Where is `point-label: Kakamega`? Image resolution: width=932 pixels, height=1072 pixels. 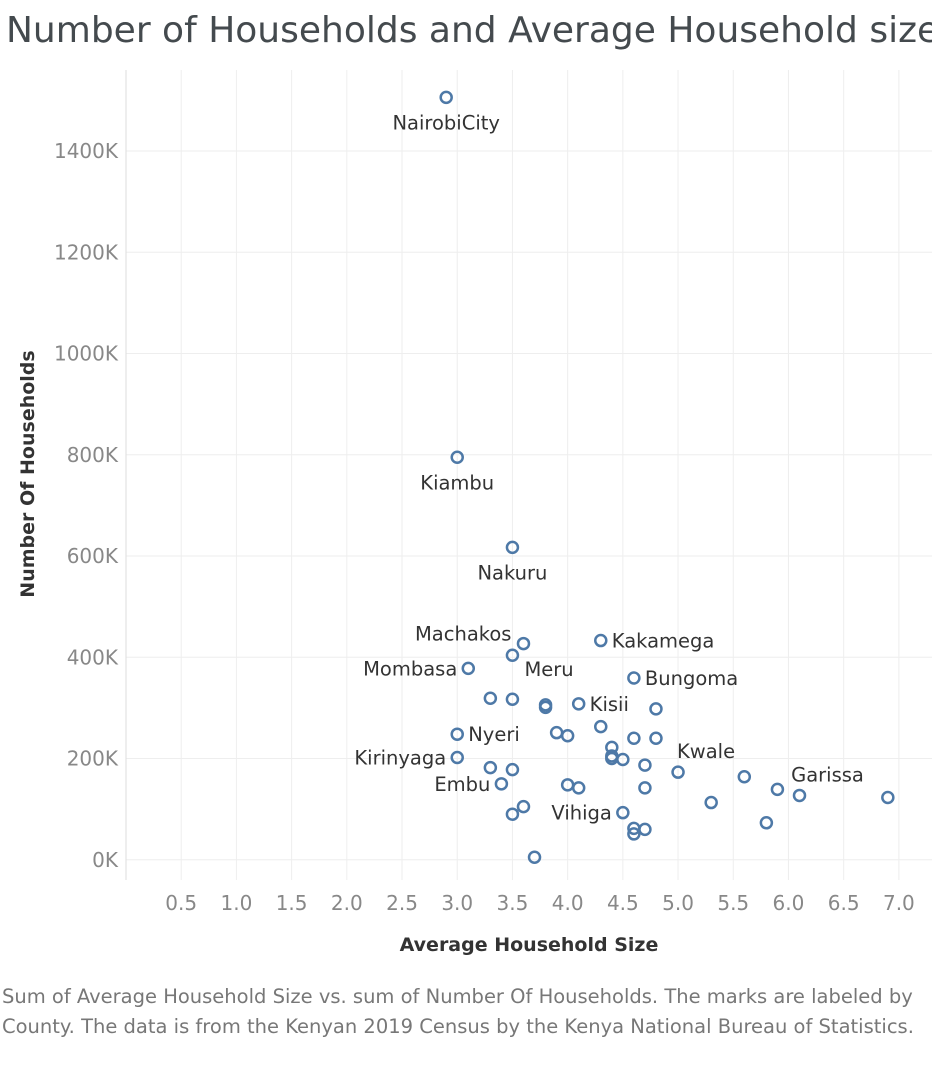 point-label: Kakamega is located at coordinates (663, 641).